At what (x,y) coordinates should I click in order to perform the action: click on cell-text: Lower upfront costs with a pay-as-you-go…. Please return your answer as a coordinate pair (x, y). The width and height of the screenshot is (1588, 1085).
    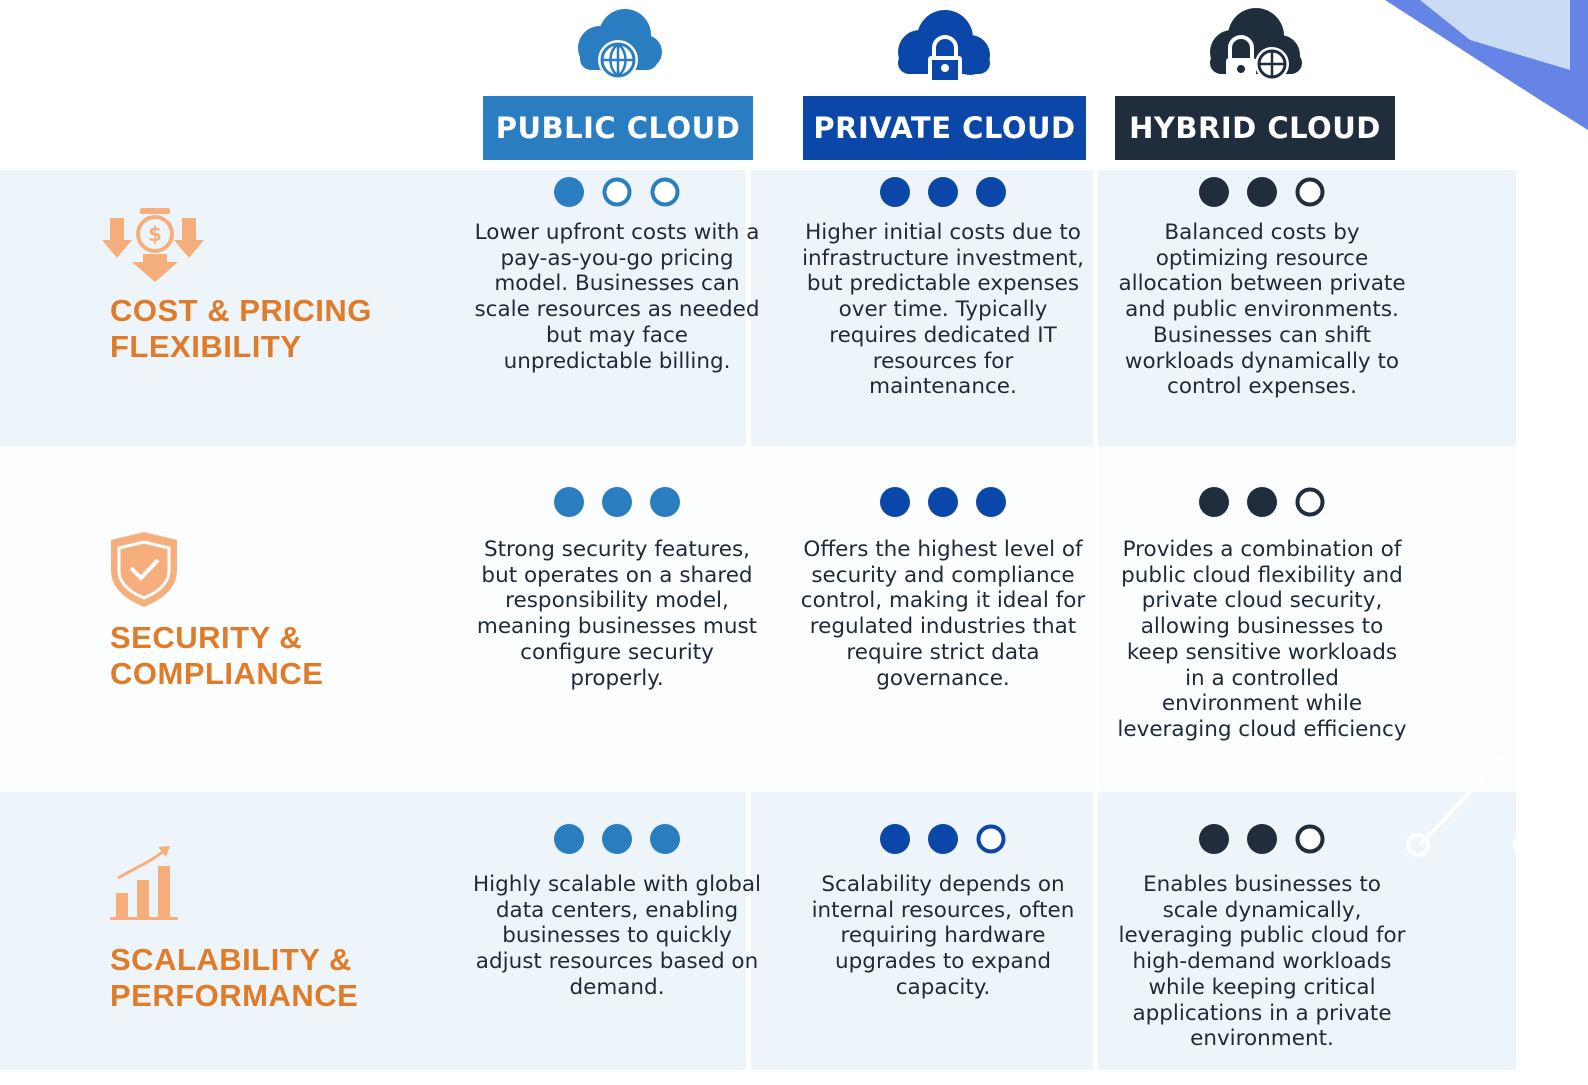
    Looking at the image, I should click on (617, 297).